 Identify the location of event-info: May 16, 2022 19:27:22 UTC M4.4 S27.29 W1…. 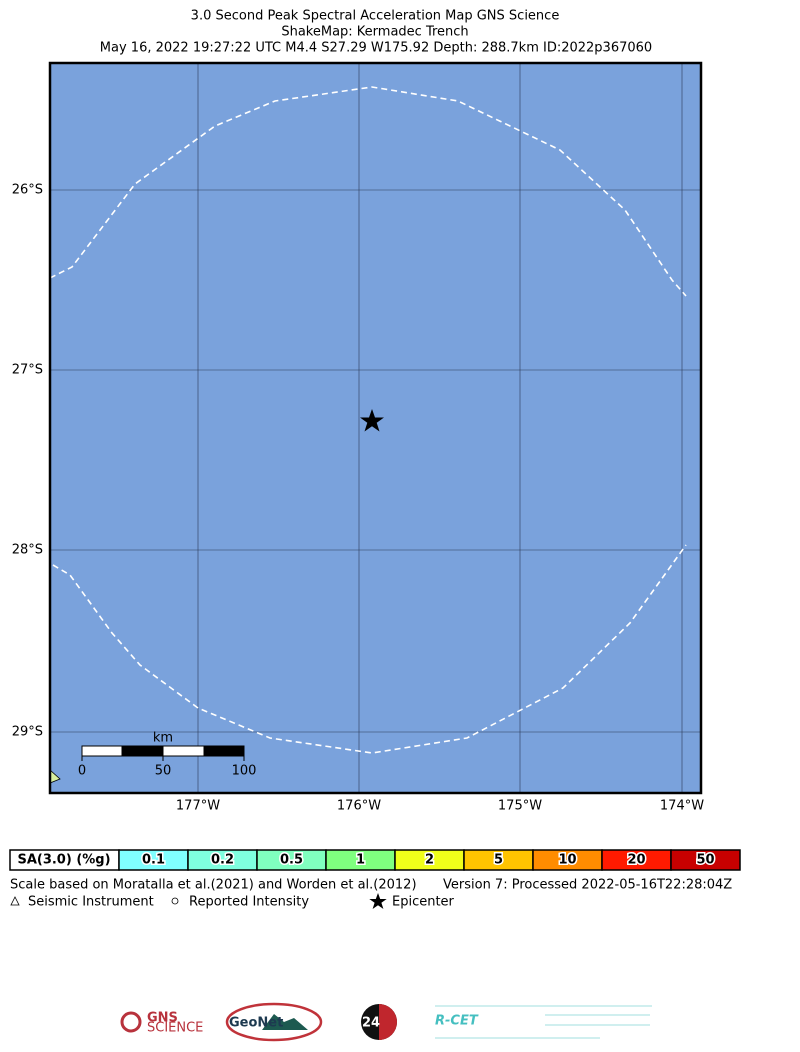
(376, 48).